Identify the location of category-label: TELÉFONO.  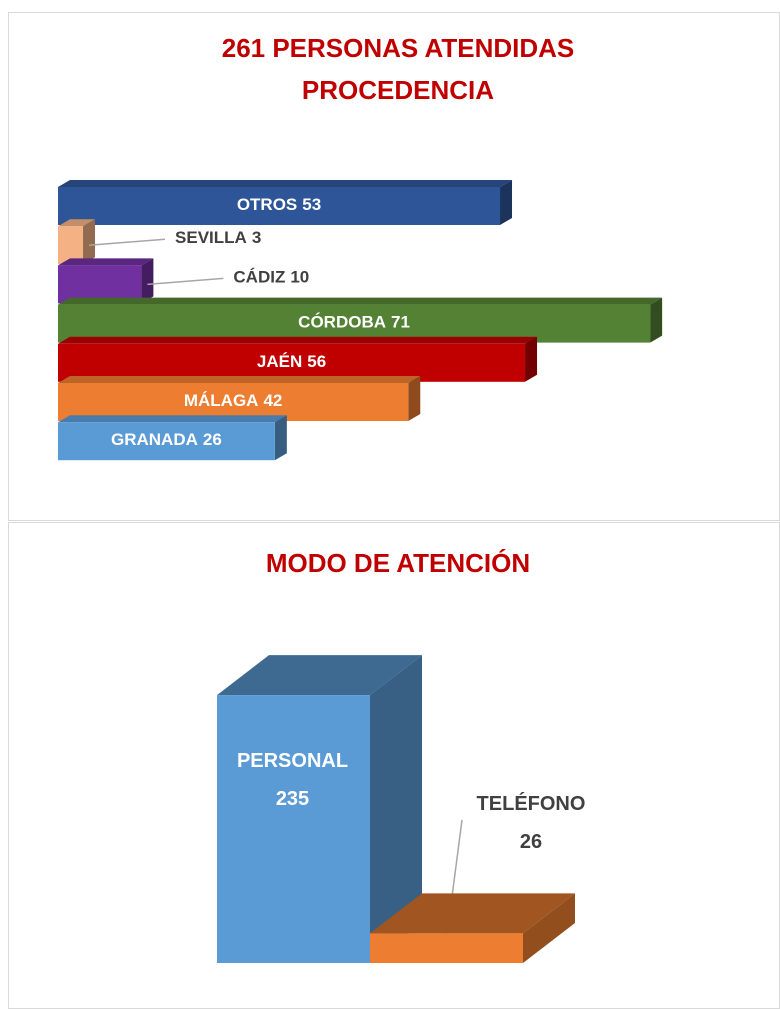
(531, 803).